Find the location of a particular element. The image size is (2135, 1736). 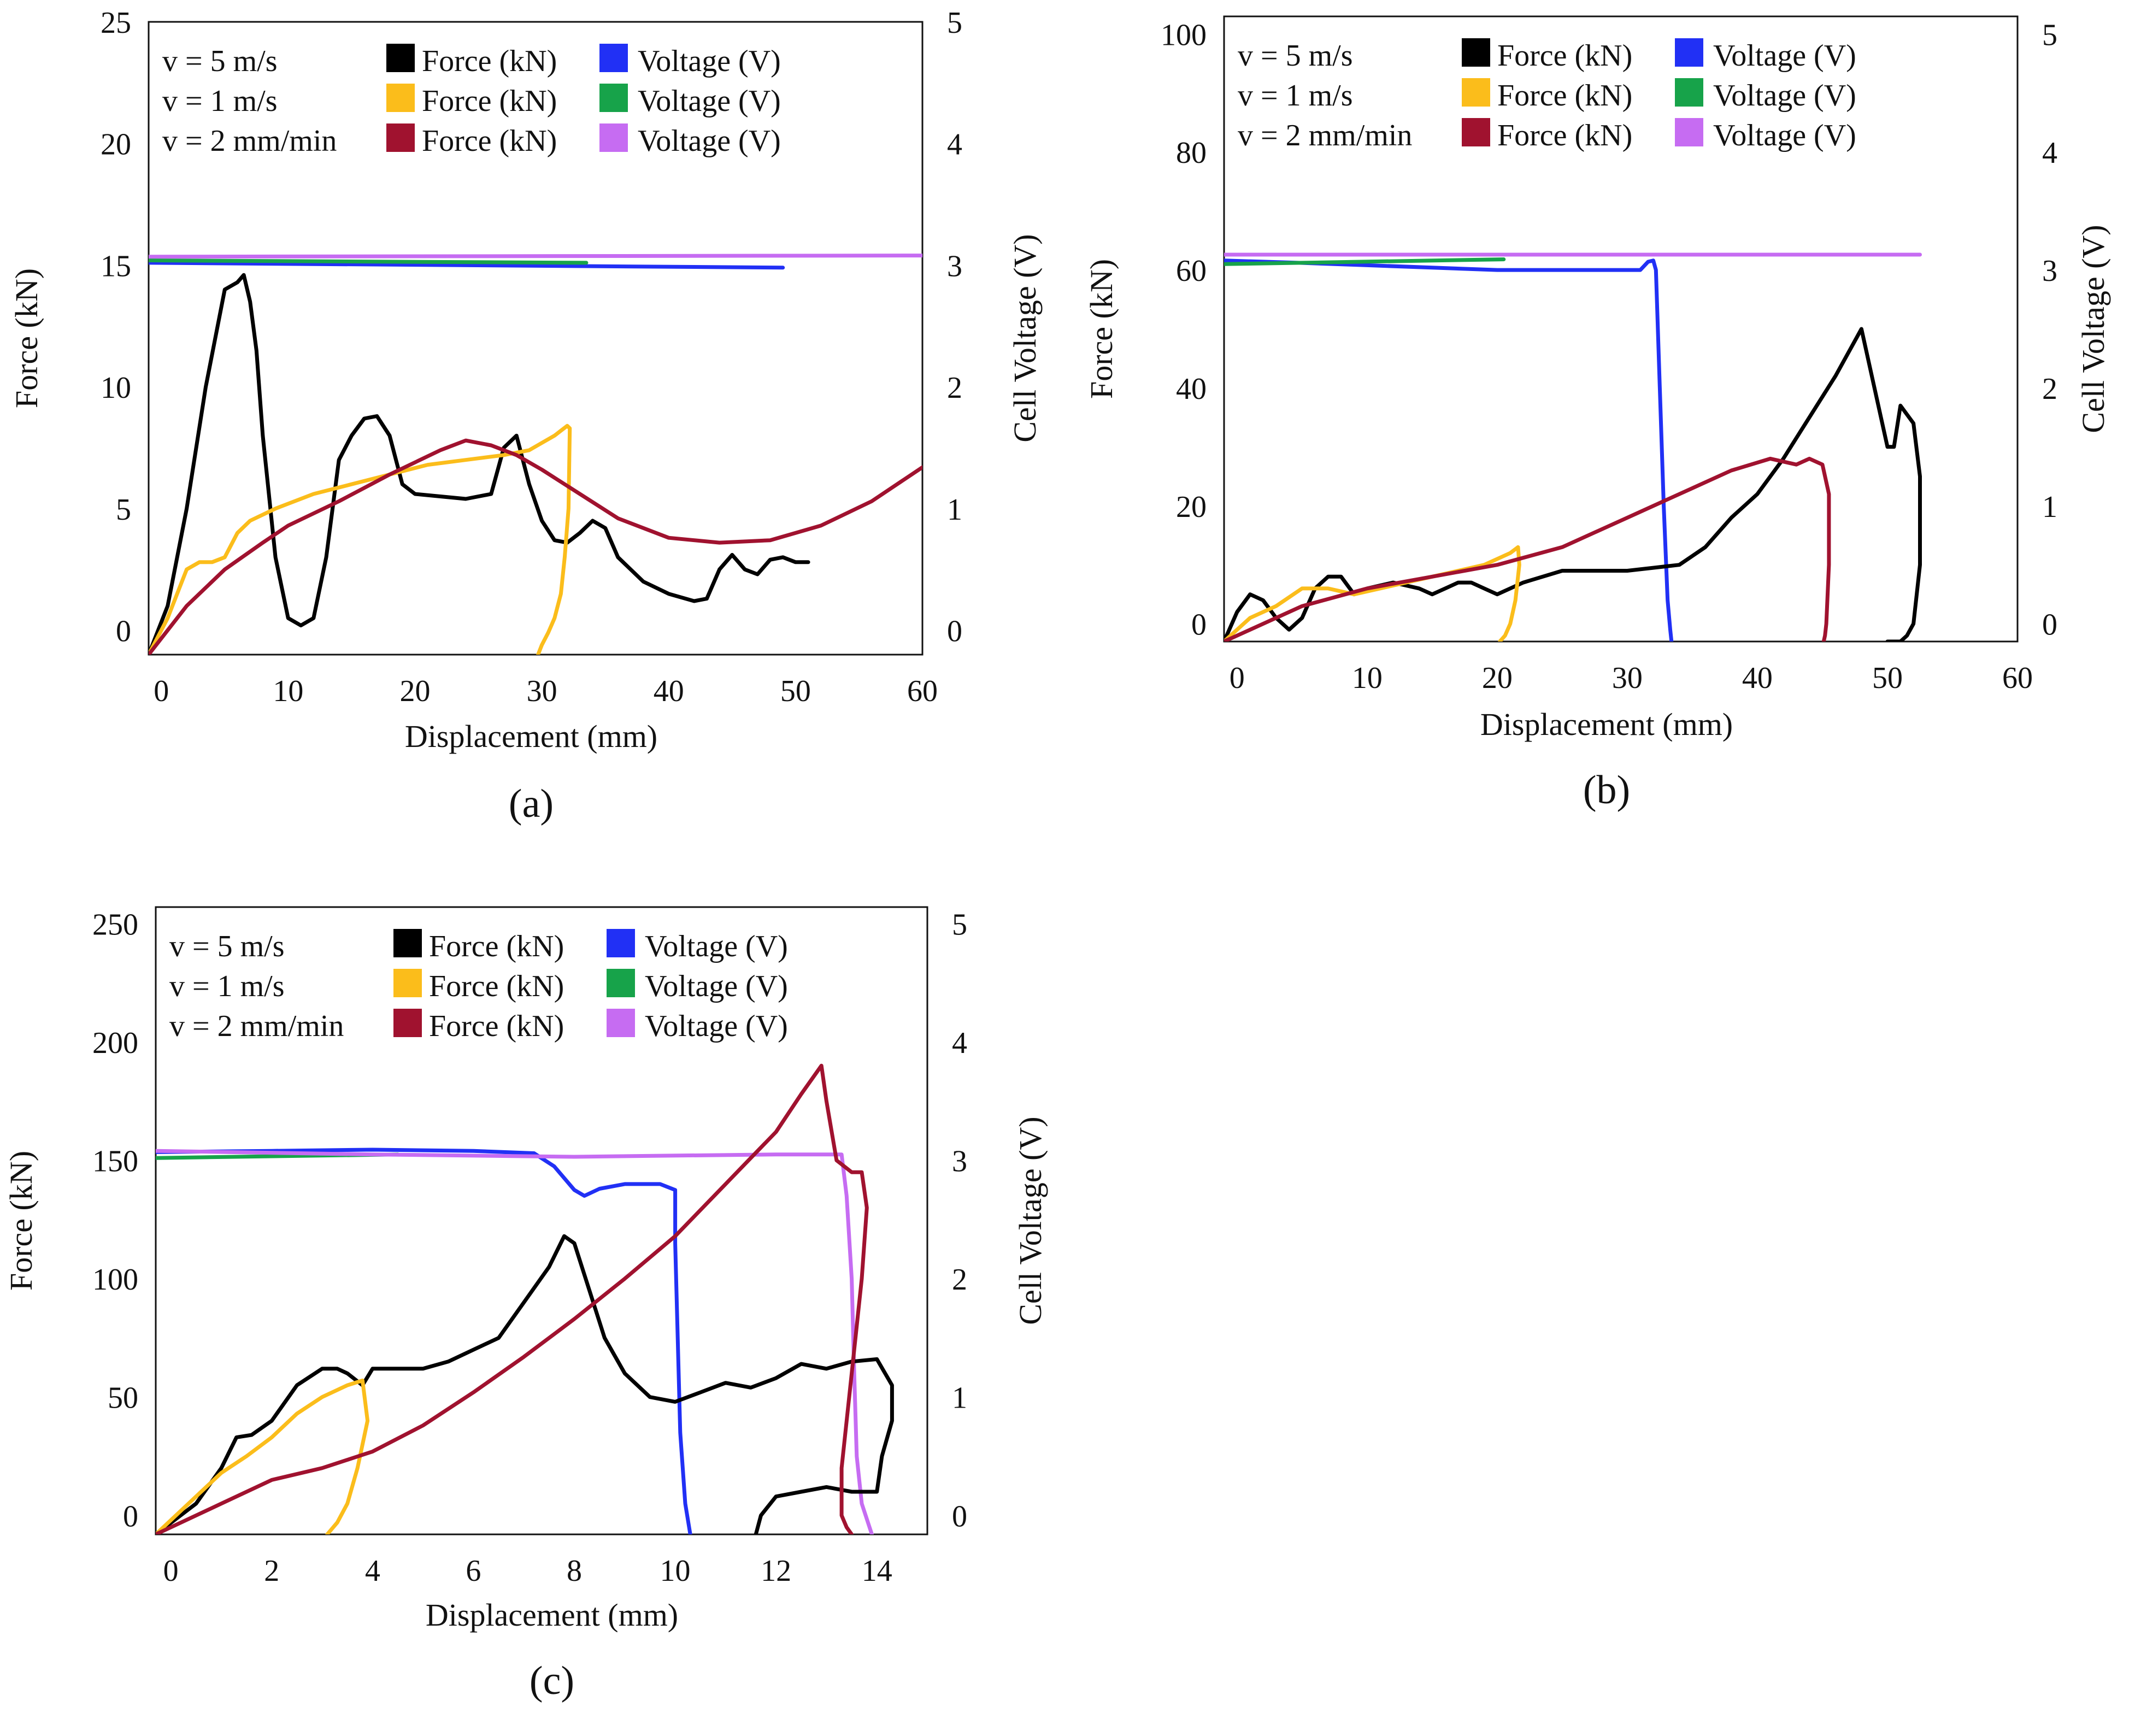

panel-label: (b) is located at coordinates (1606, 790).